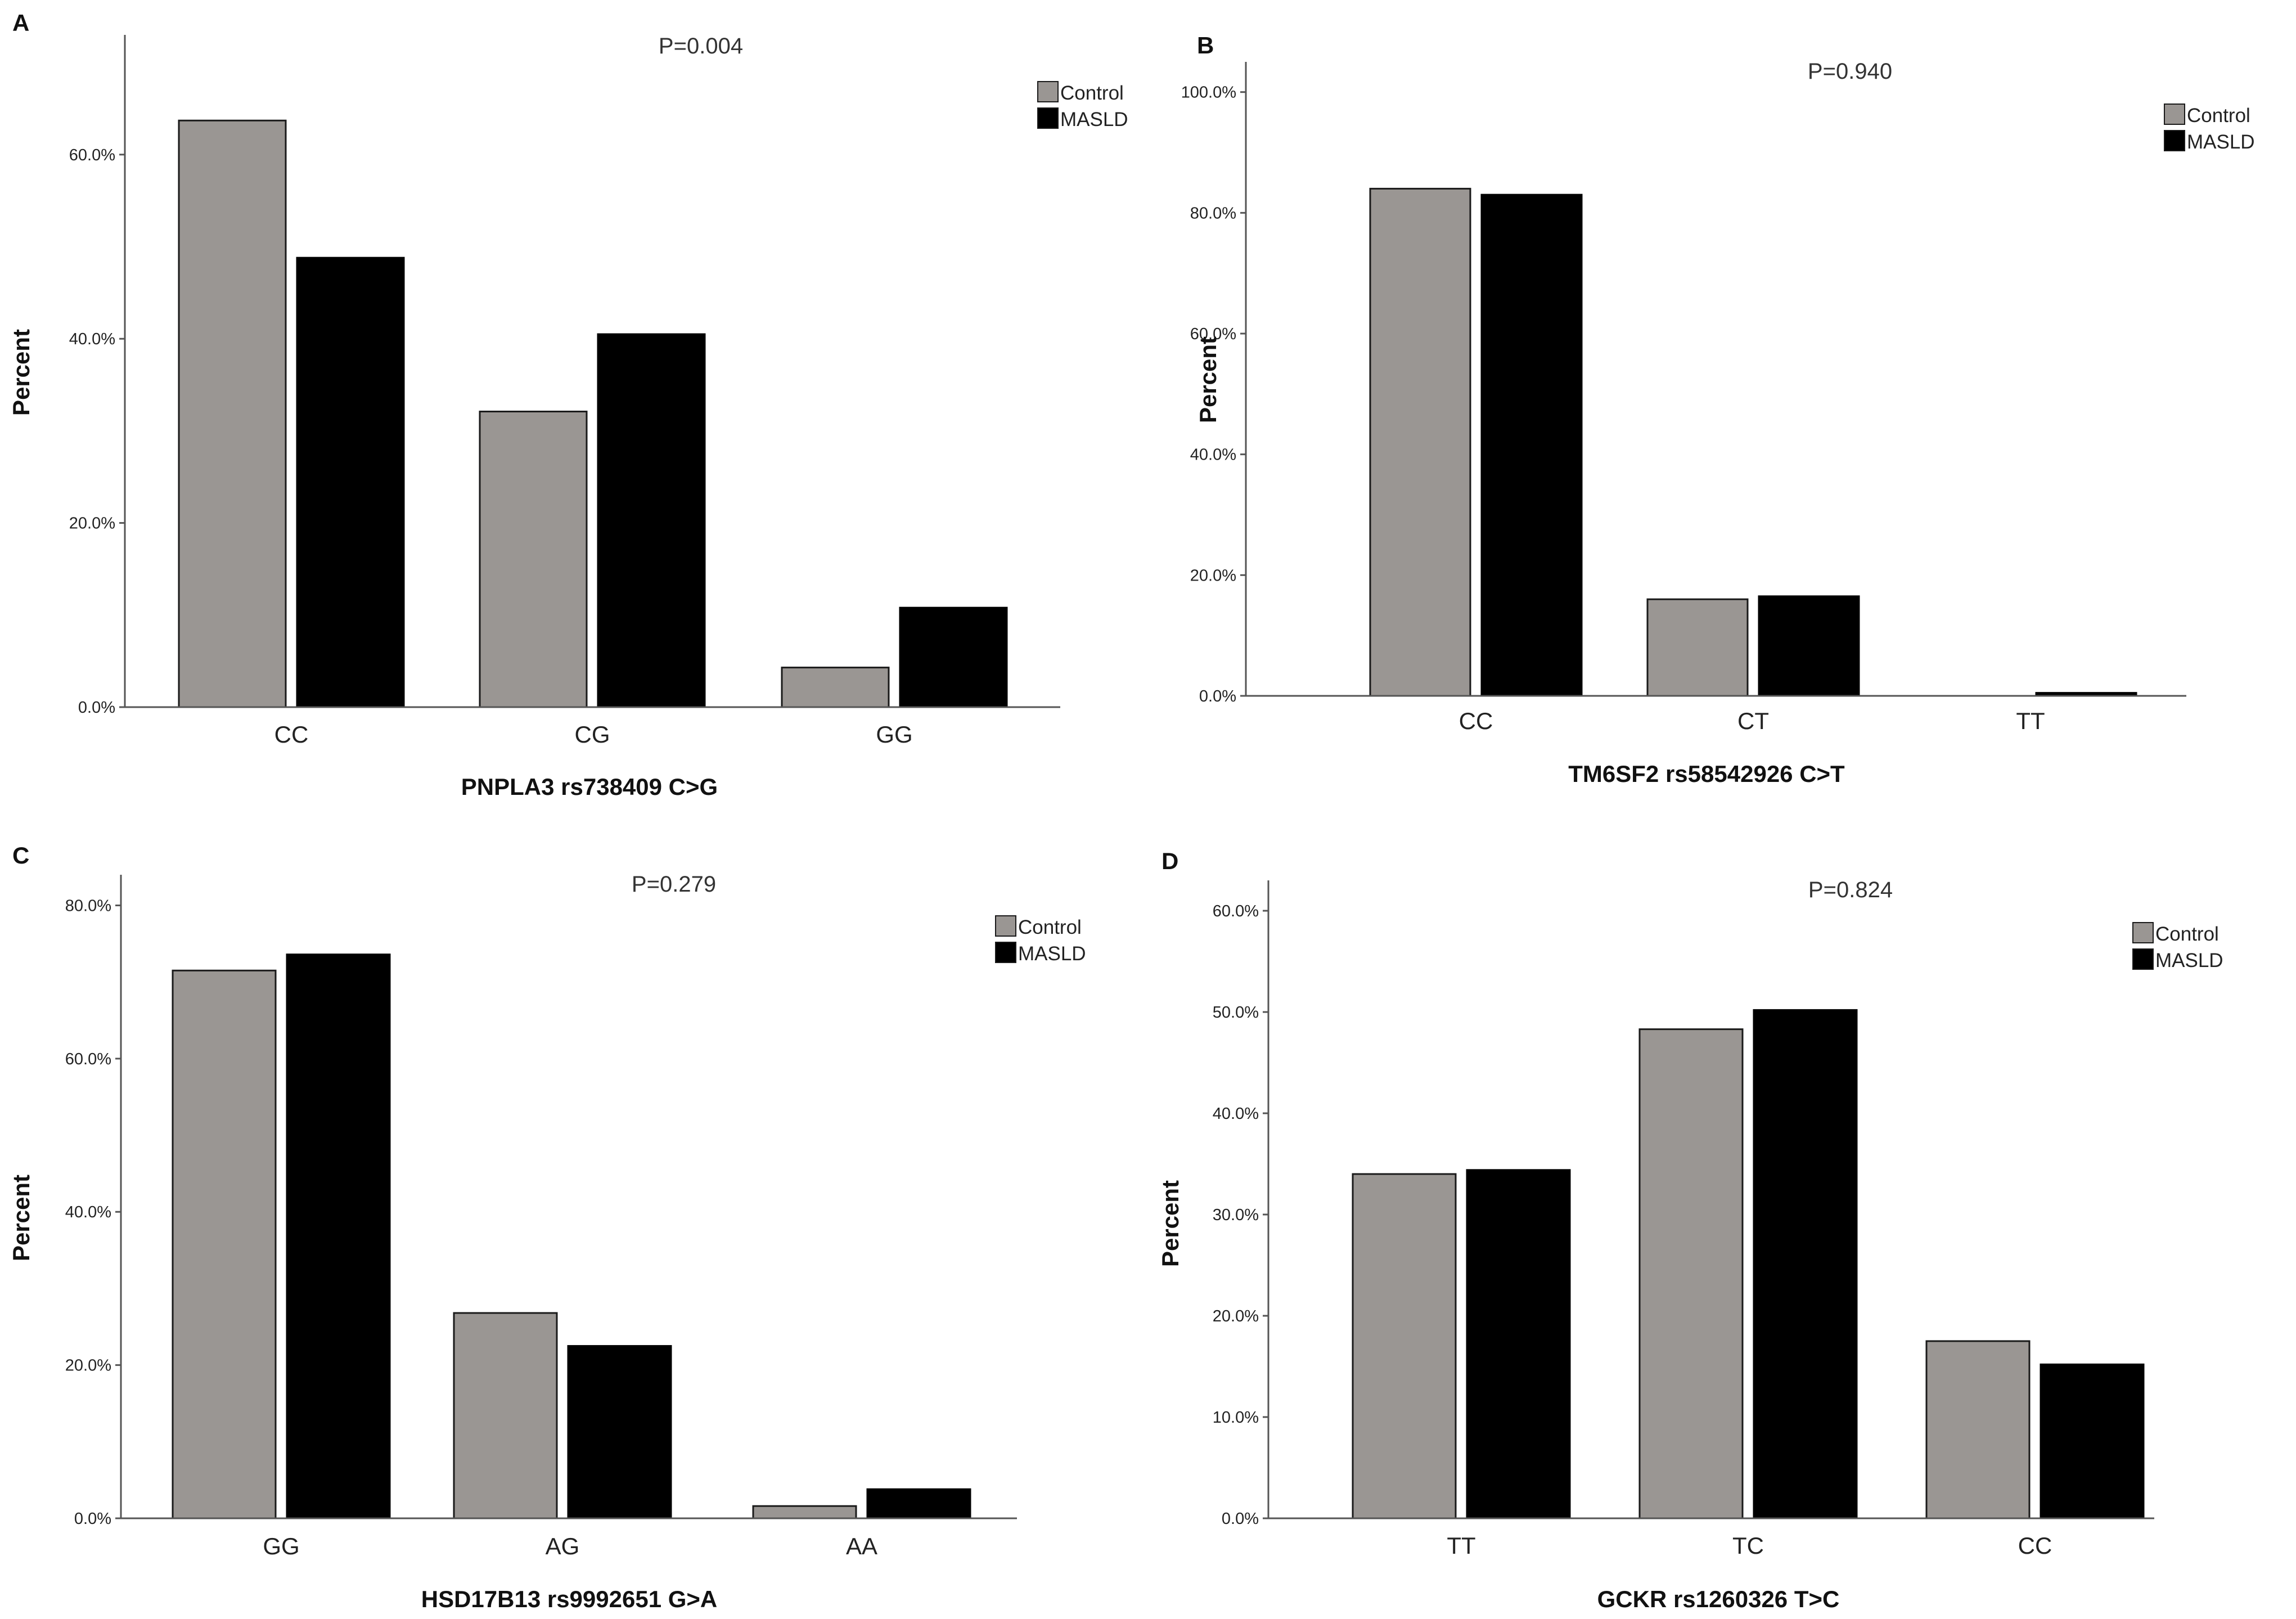 Image resolution: width=2296 pixels, height=1619 pixels. What do you see at coordinates (804, 1512) in the screenshot?
I see `panel-c-bar-control-aa` at bounding box center [804, 1512].